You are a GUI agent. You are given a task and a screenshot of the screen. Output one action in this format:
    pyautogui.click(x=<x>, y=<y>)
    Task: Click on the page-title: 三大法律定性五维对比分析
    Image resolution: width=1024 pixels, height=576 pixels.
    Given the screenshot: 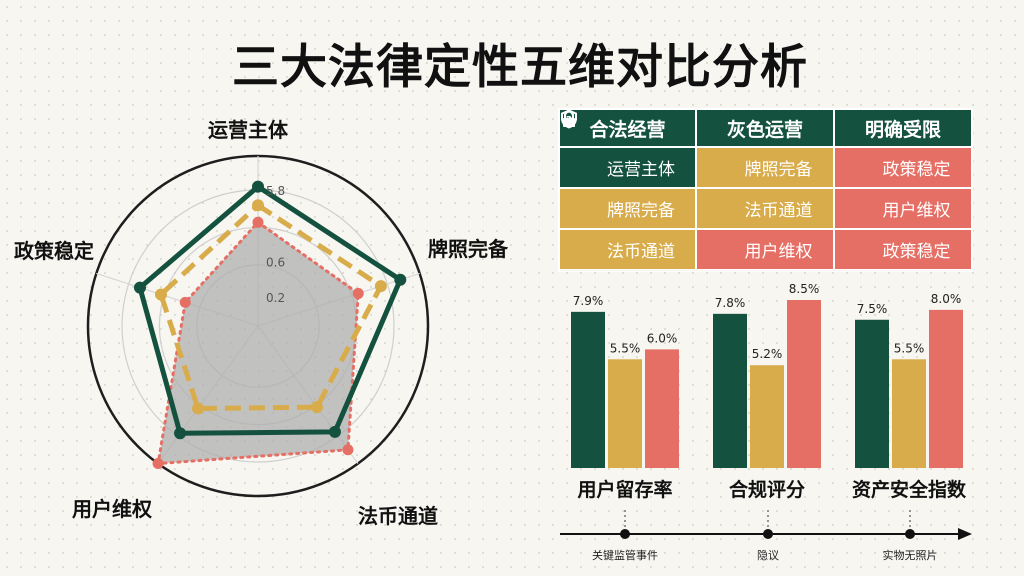 What is the action you would take?
    pyautogui.click(x=520, y=67)
    